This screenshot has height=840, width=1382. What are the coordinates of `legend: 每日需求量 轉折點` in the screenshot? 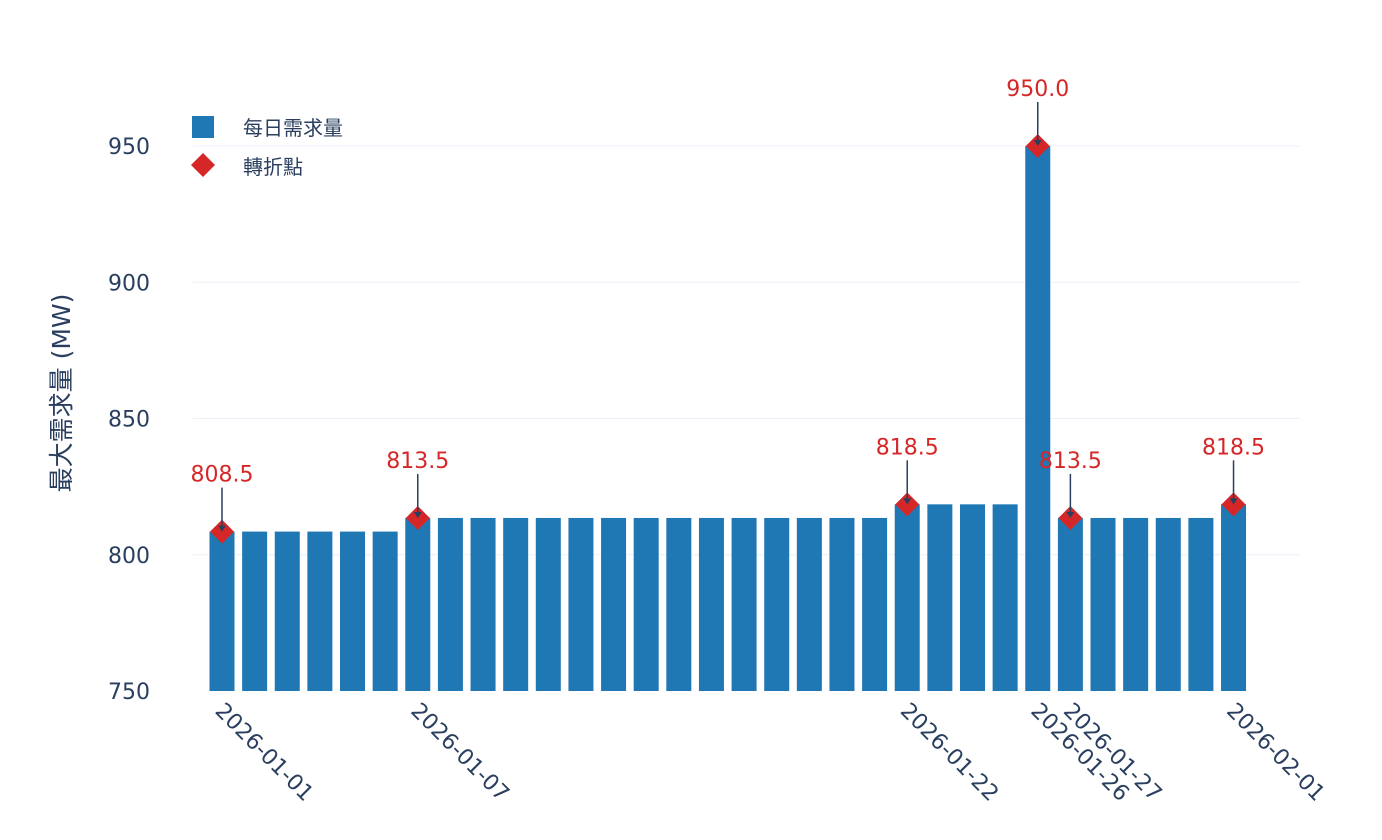 It's located at (267, 147).